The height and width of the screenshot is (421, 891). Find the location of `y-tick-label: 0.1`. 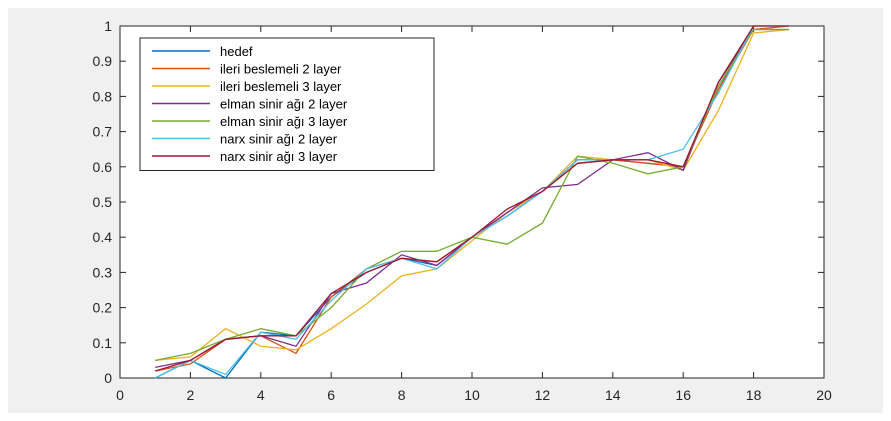

y-tick-label: 0.1 is located at coordinates (103, 343).